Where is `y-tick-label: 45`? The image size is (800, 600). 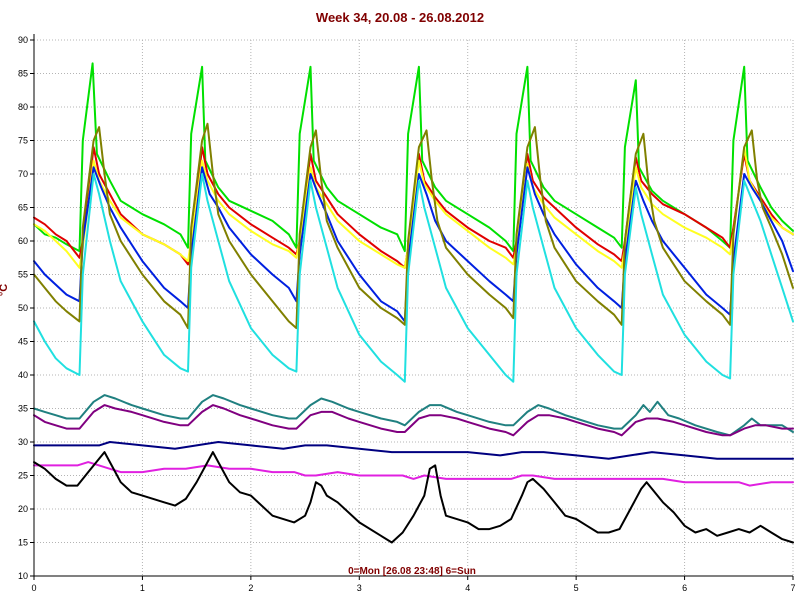 y-tick-label: 45 is located at coordinates (23, 342).